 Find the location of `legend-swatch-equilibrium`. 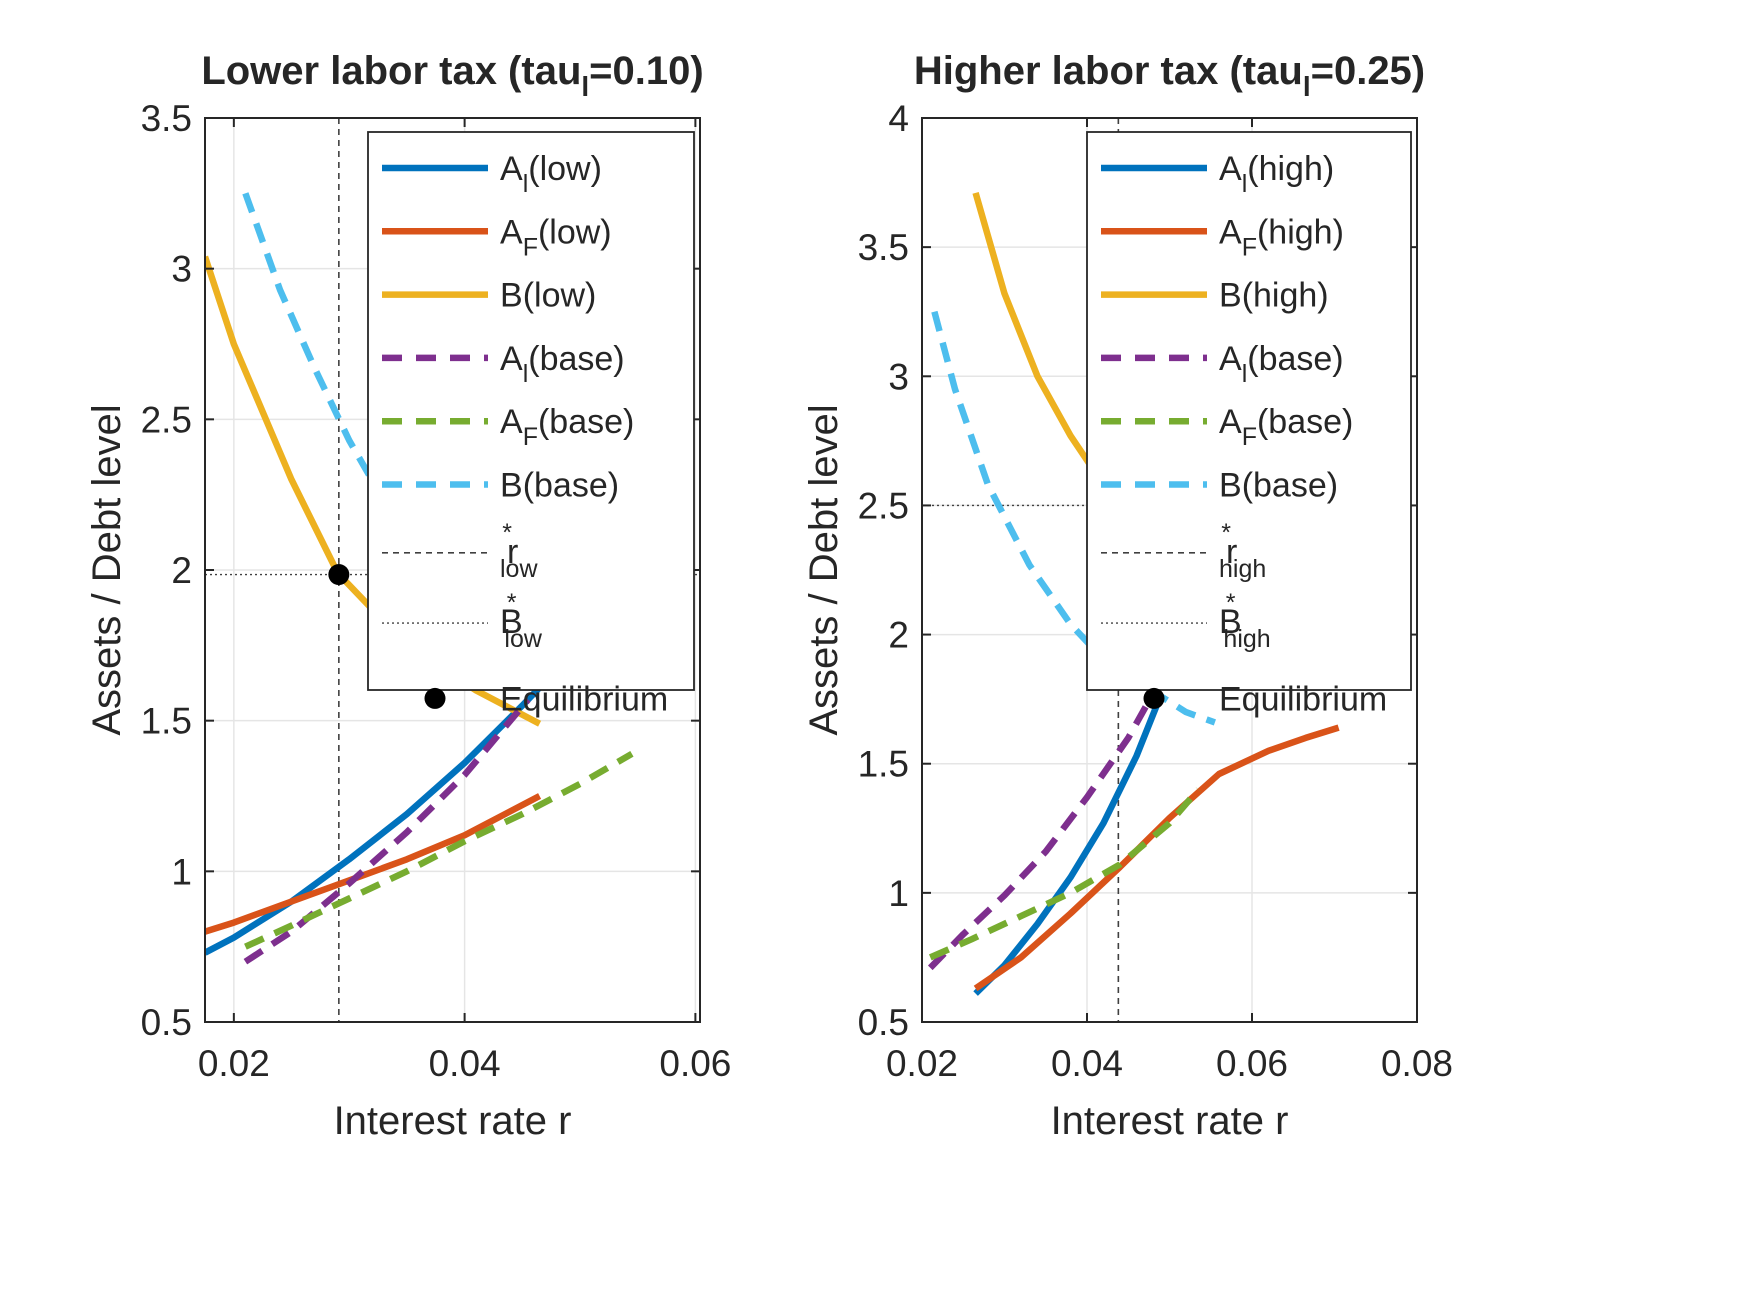

legend-swatch-equilibrium is located at coordinates (1154, 698).